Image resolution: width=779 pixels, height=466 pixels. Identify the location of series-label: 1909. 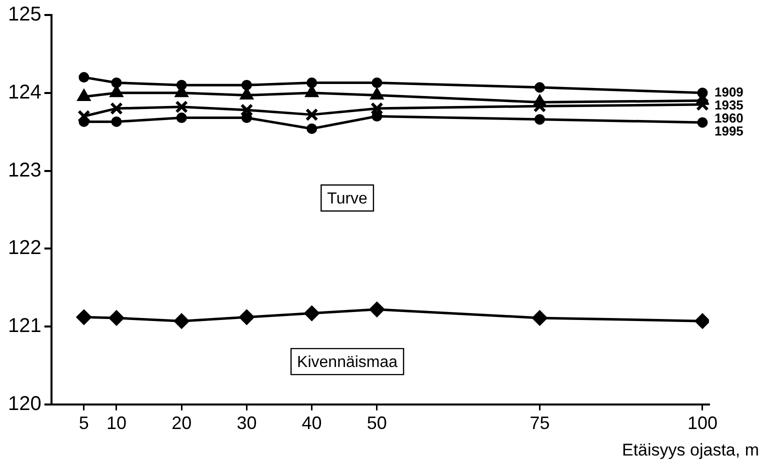
(729, 92).